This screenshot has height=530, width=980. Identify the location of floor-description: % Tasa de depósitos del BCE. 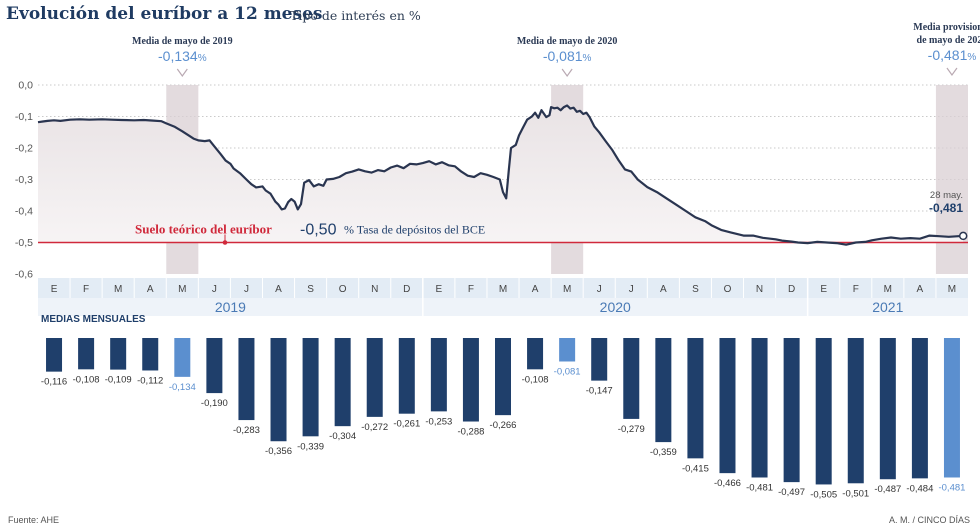
(414, 230).